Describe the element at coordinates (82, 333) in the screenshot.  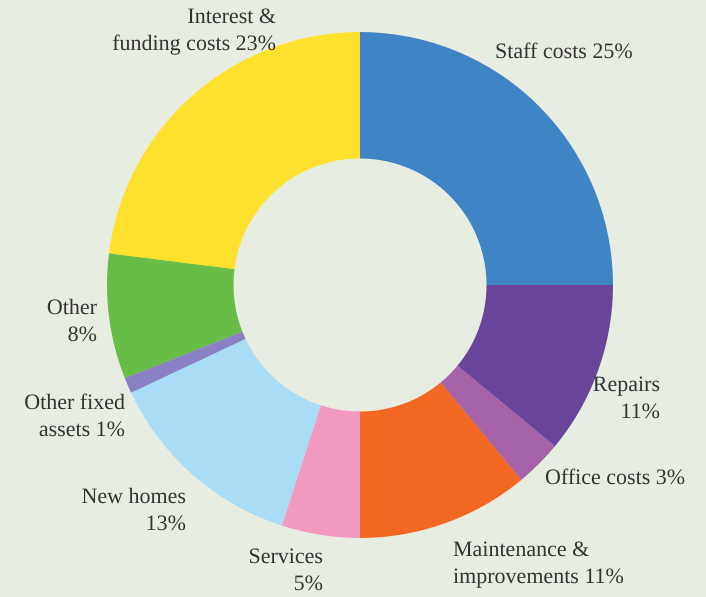
I see `data-label: 8%` at that location.